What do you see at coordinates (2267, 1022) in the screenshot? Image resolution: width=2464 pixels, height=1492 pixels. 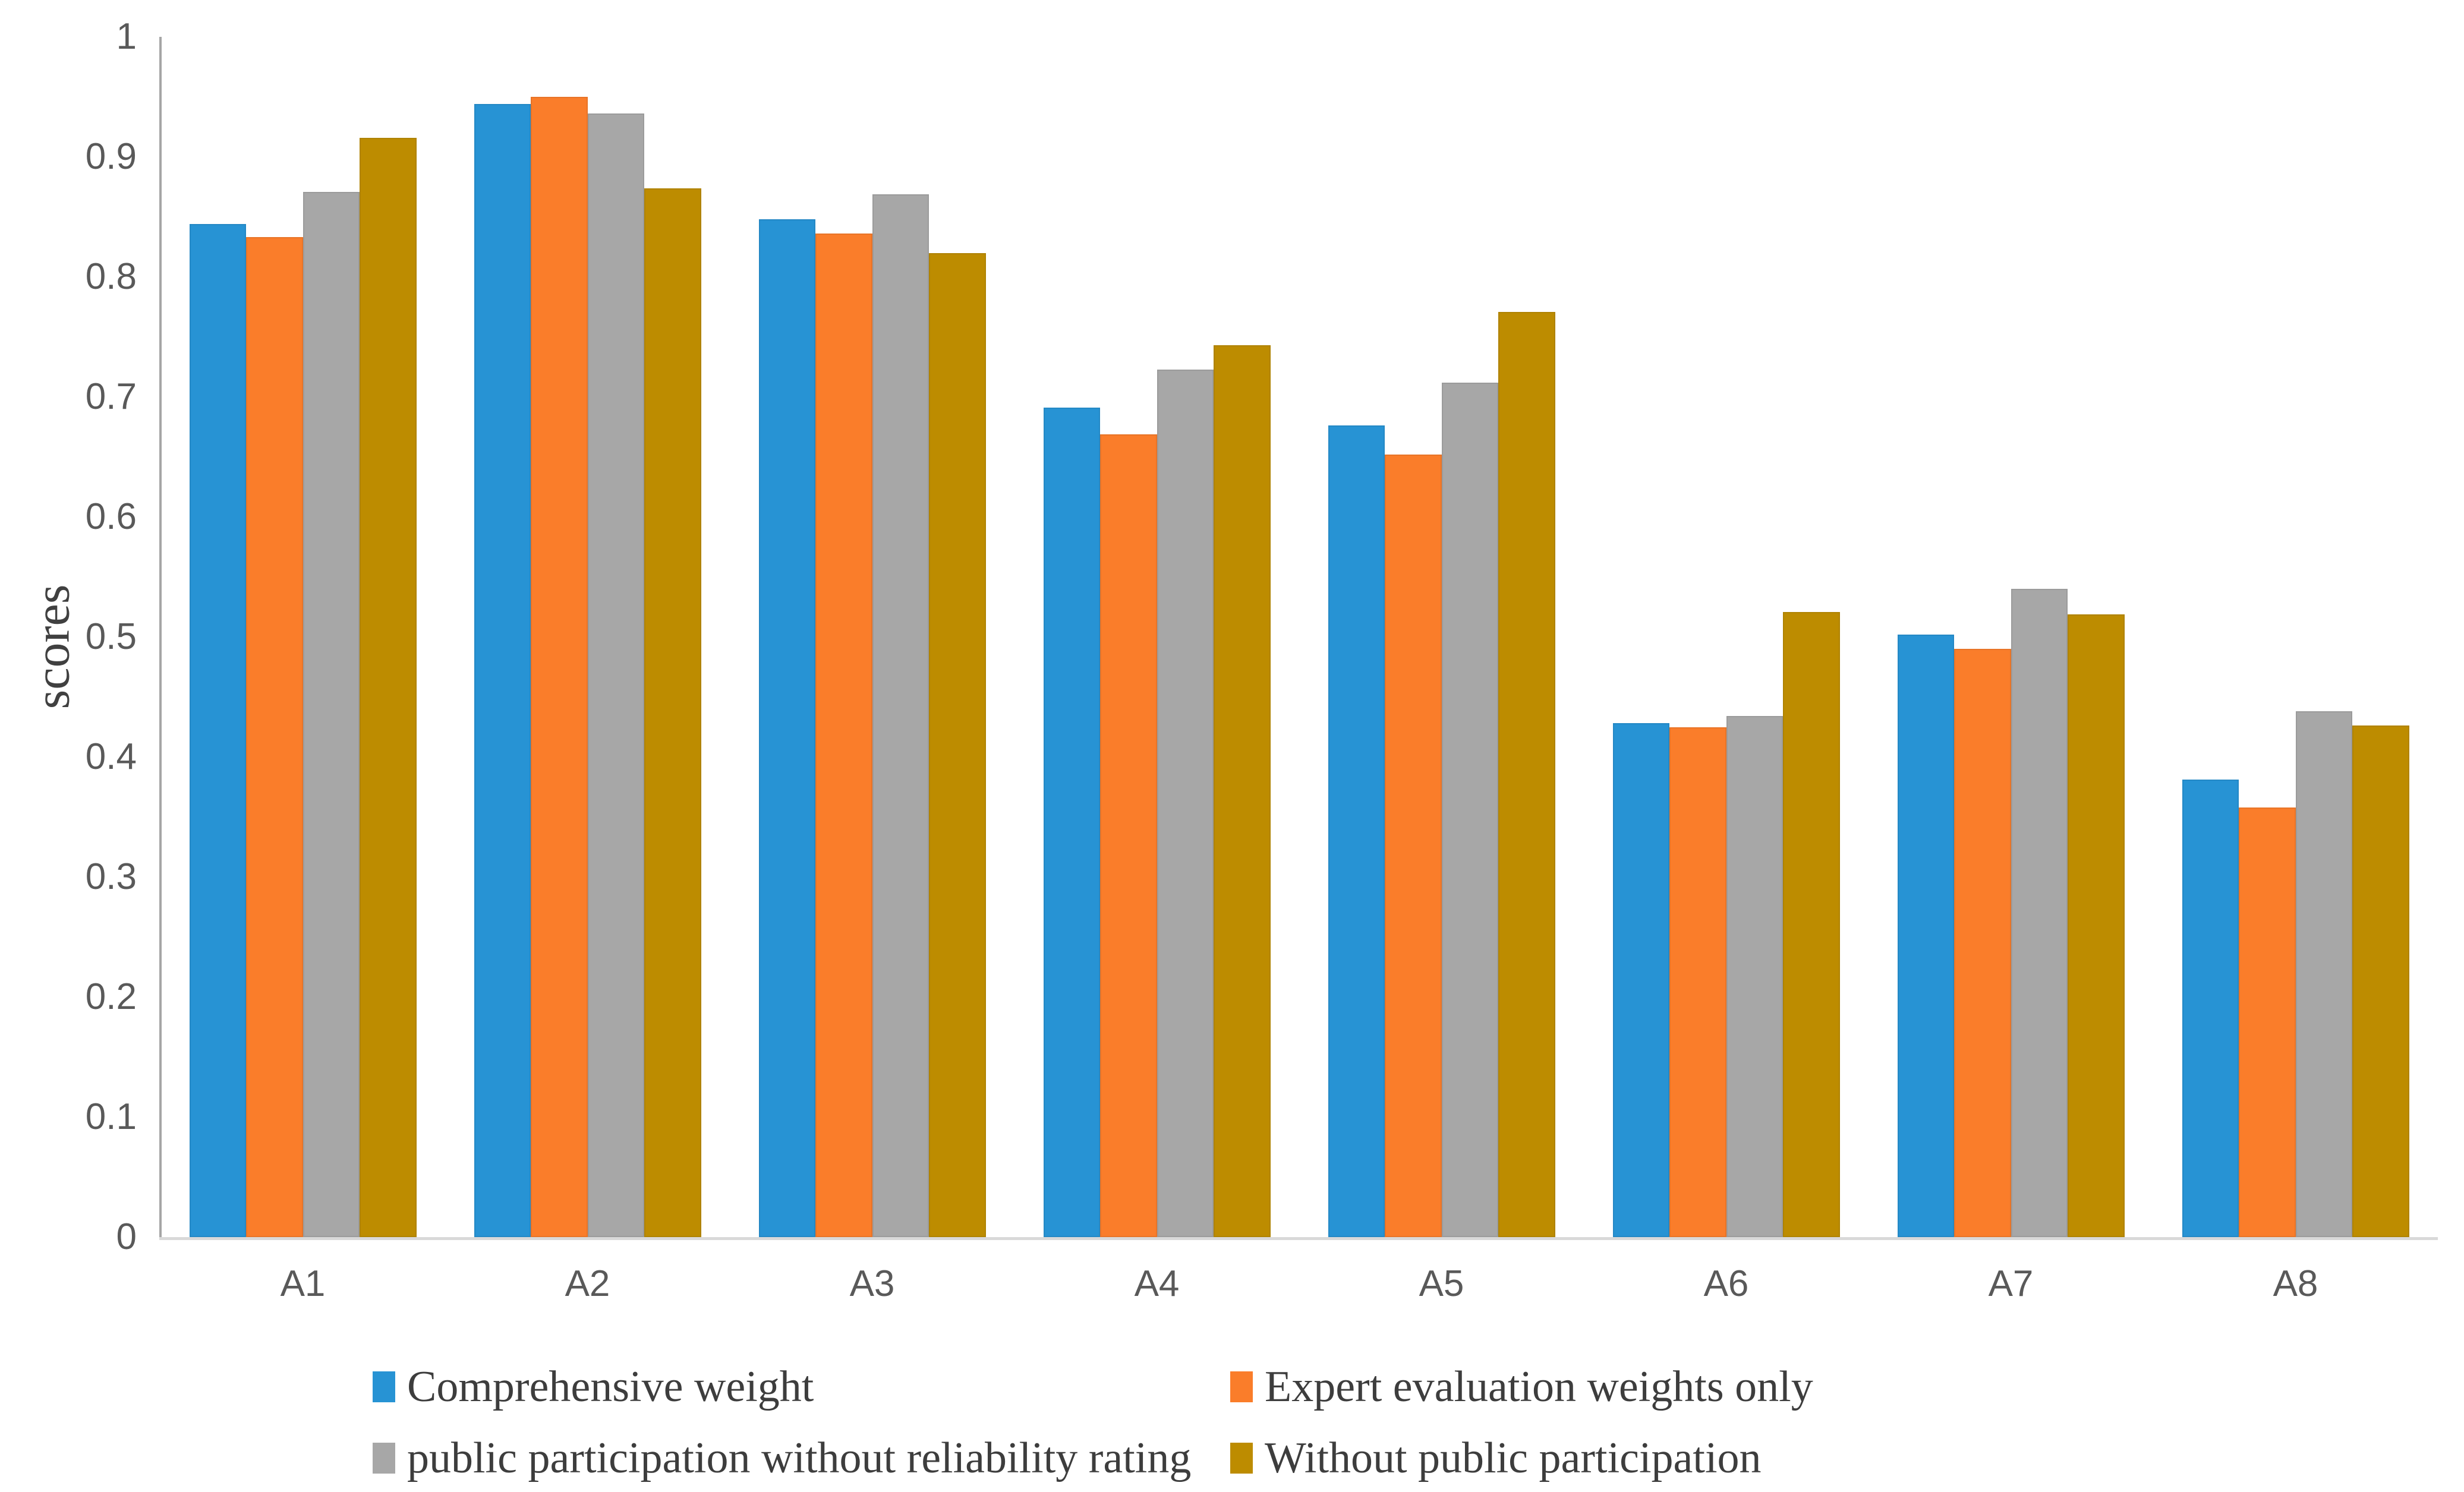 I see `bar-a8-series2` at bounding box center [2267, 1022].